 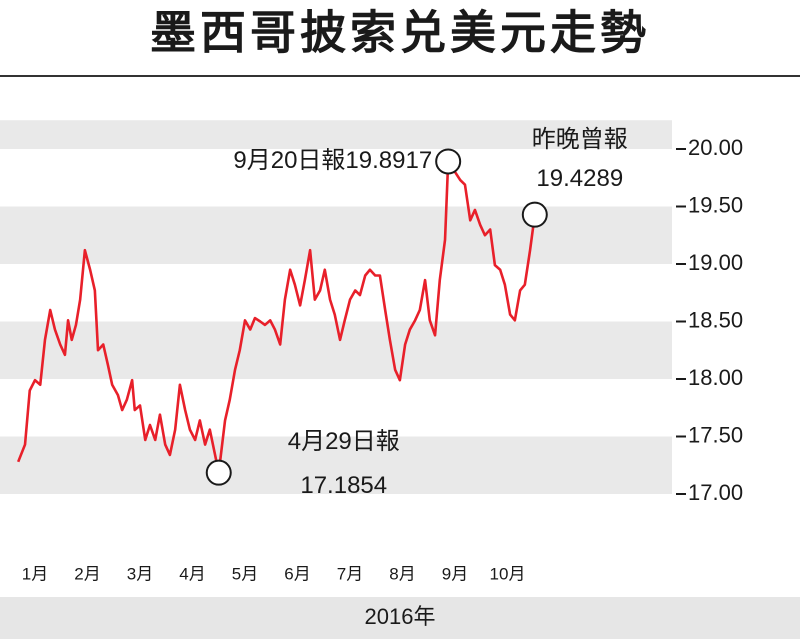 I want to click on x-tick-label: 8月, so click(x=402, y=573).